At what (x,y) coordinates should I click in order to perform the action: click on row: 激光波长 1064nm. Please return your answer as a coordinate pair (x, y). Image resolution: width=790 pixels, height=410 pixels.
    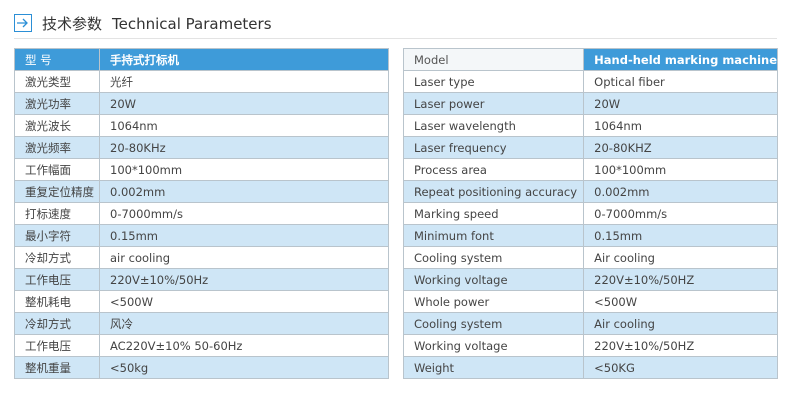
    Looking at the image, I should click on (201, 125).